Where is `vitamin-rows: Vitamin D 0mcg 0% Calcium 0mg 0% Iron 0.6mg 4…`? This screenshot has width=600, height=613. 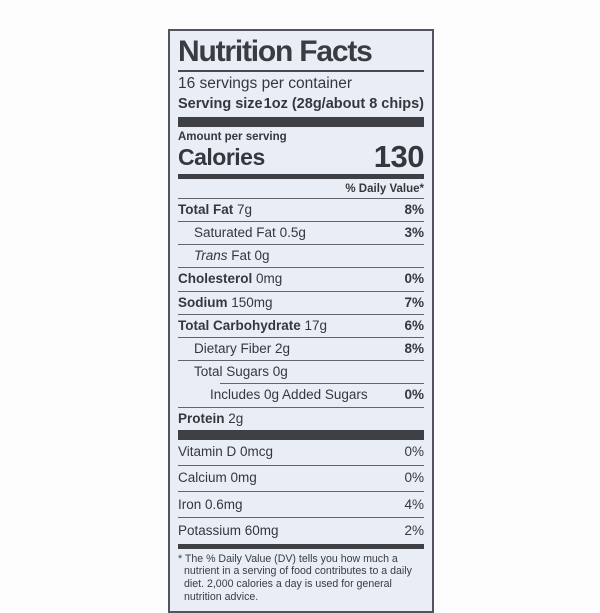
vitamin-rows: Vitamin D 0mcg 0% Calcium 0mg 0% Iron 0.6mg 4… is located at coordinates (301, 492).